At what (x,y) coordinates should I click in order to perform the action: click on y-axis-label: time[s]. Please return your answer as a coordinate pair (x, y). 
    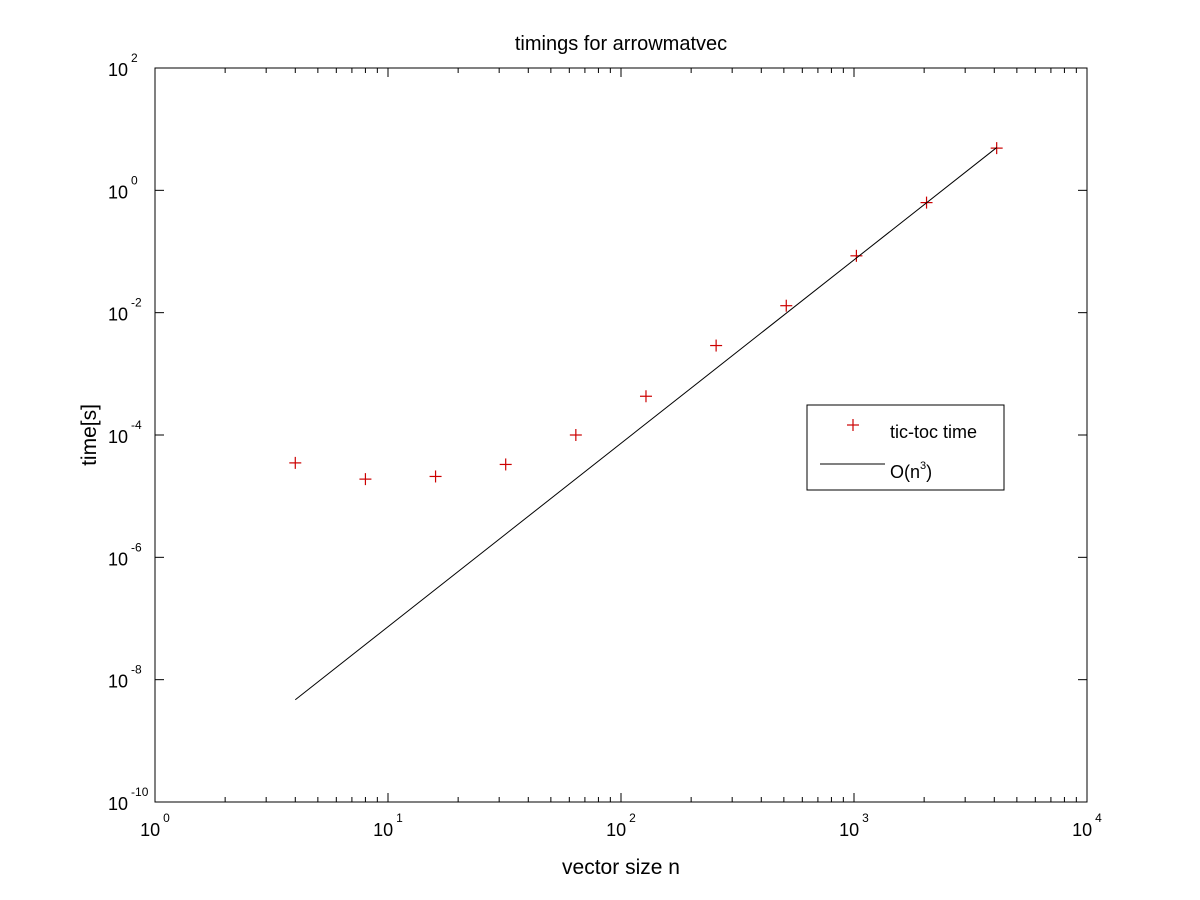
    Looking at the image, I should click on (89, 435).